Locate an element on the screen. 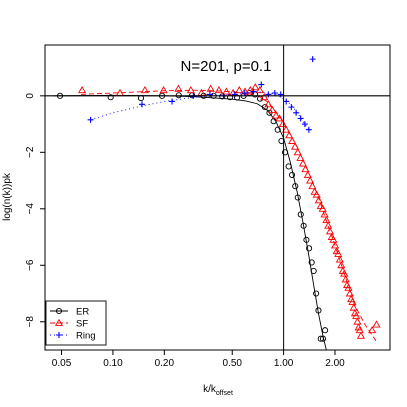 Image resolution: width=407 pixels, height=407 pixels. x-axis-label: k/koffset is located at coordinates (218, 390).